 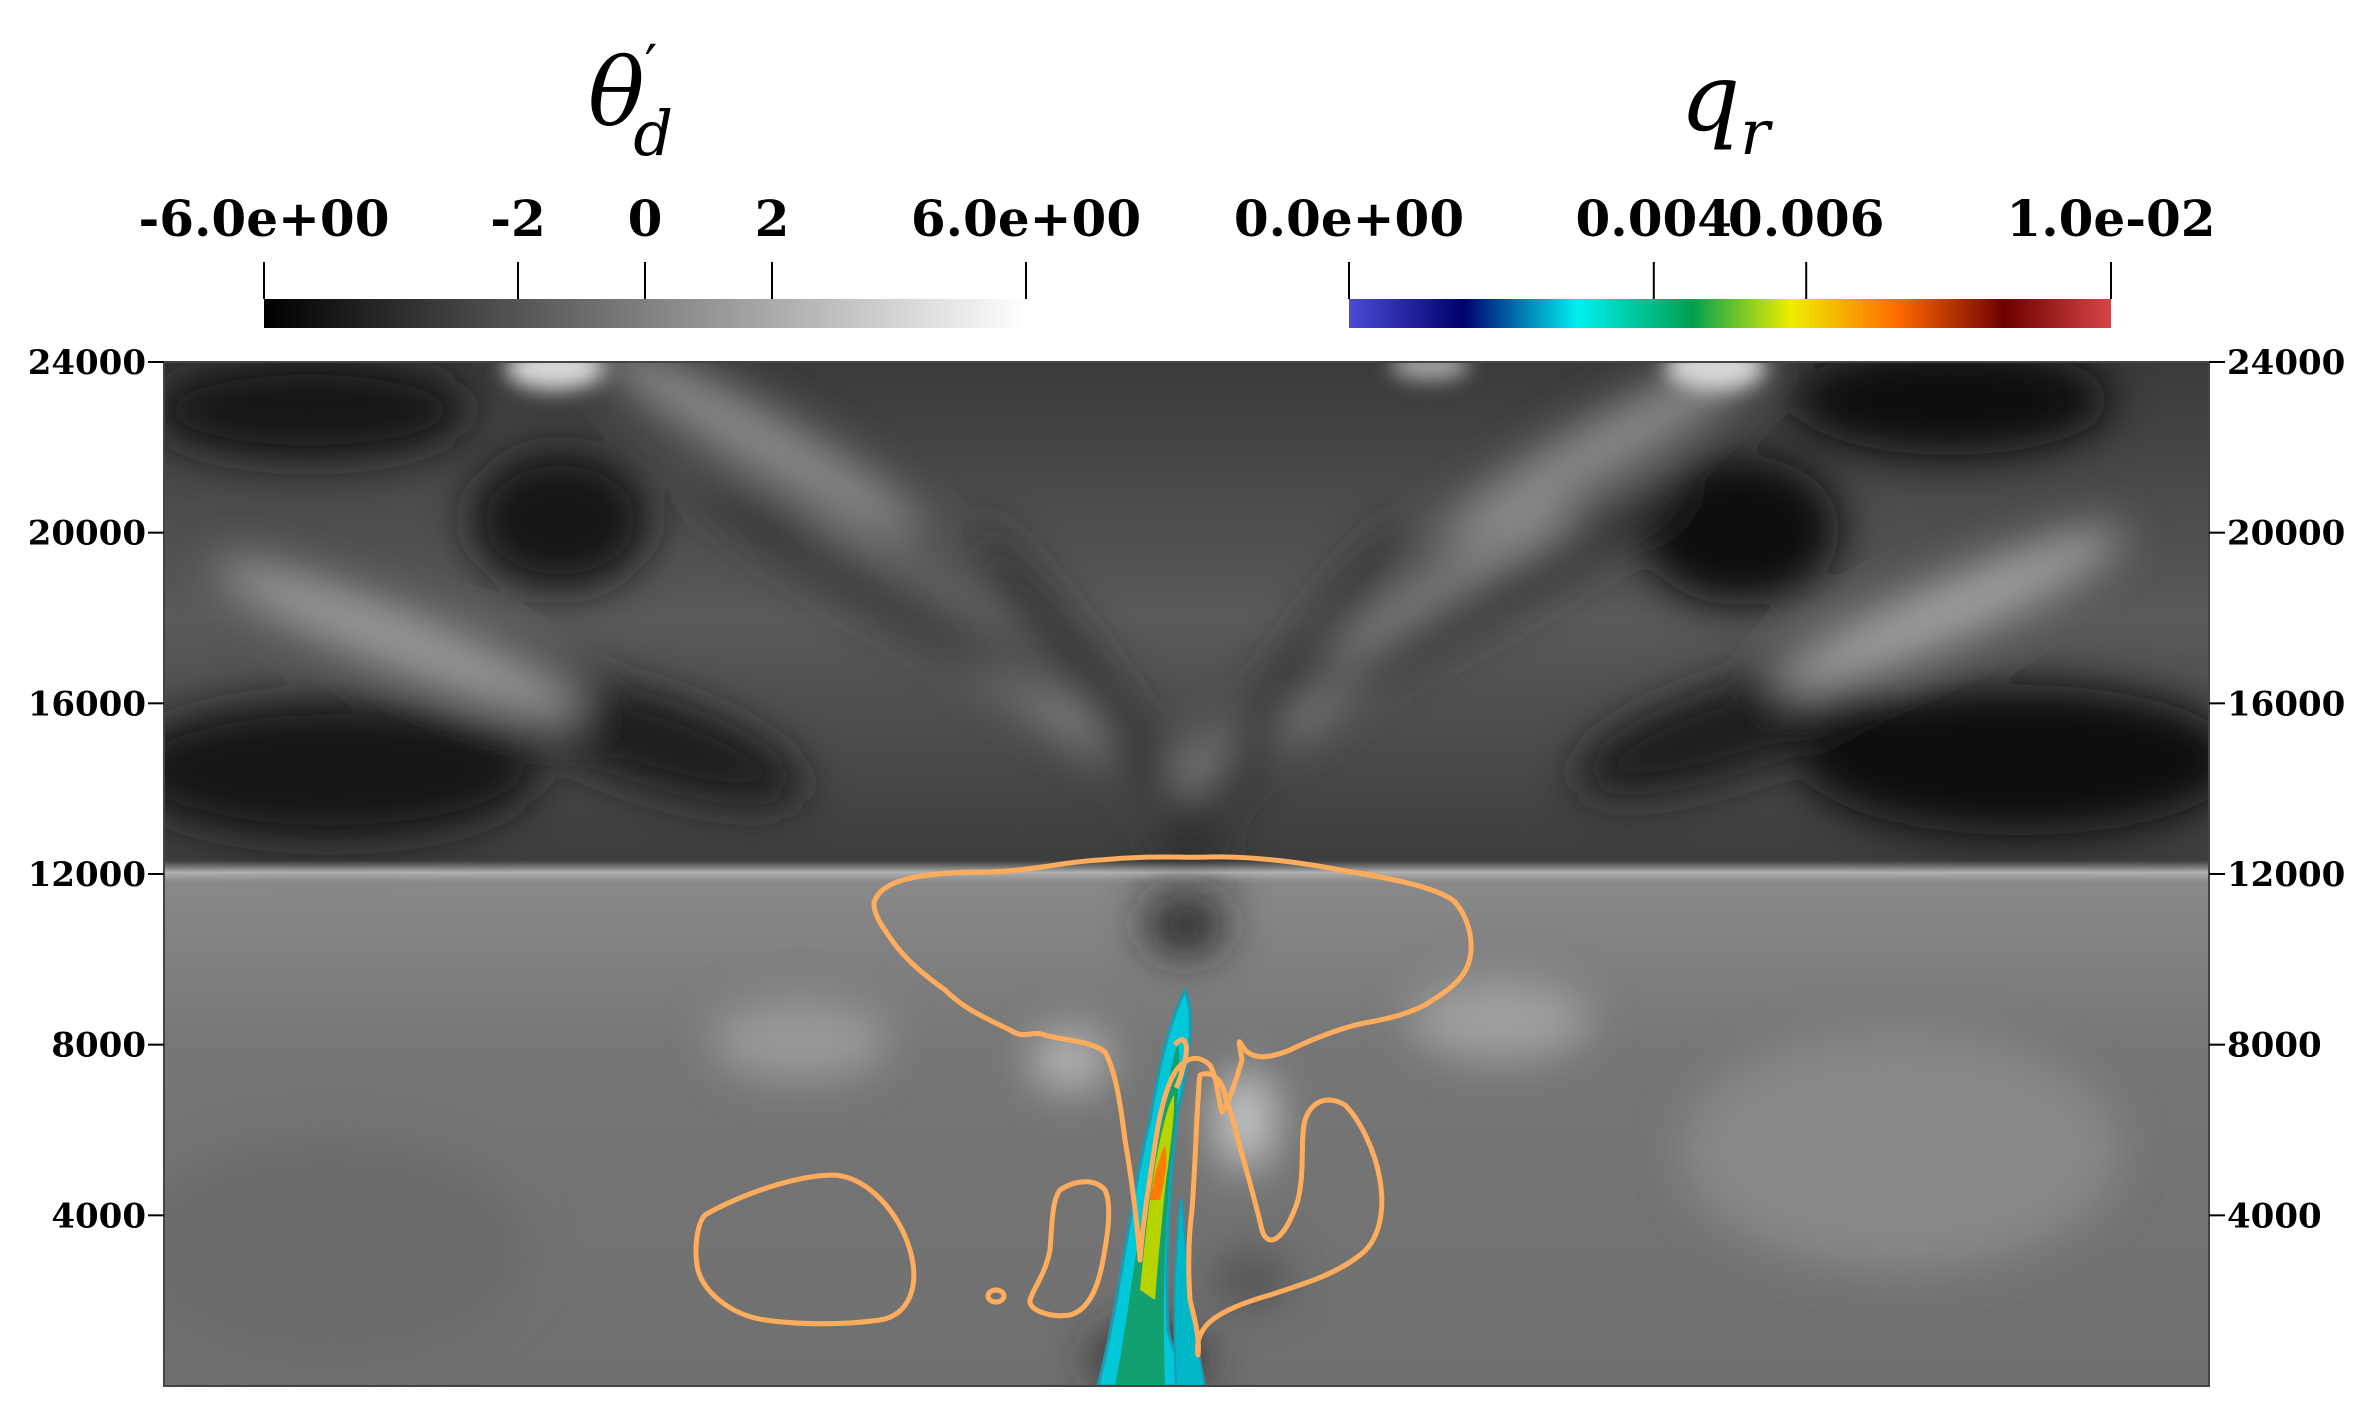 What do you see at coordinates (651, 66) in the screenshot?
I see `theta-title-prime: ′` at bounding box center [651, 66].